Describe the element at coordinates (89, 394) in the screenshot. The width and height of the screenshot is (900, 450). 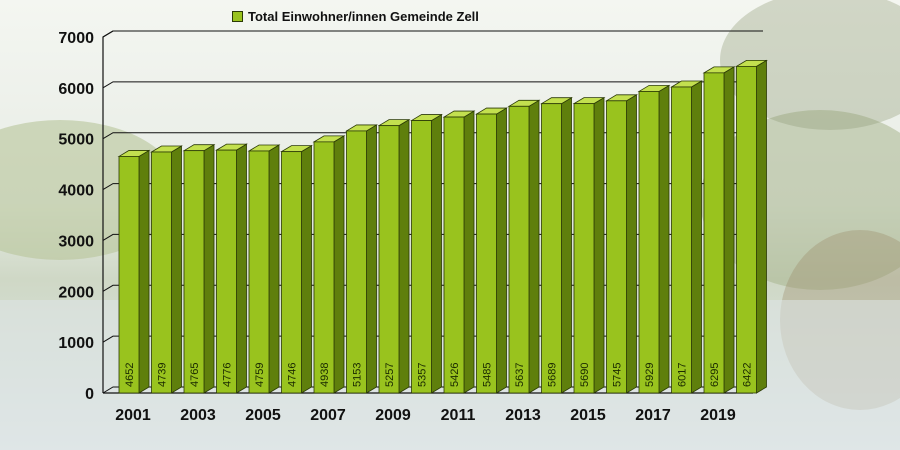
I see `y-tick-label: 0` at that location.